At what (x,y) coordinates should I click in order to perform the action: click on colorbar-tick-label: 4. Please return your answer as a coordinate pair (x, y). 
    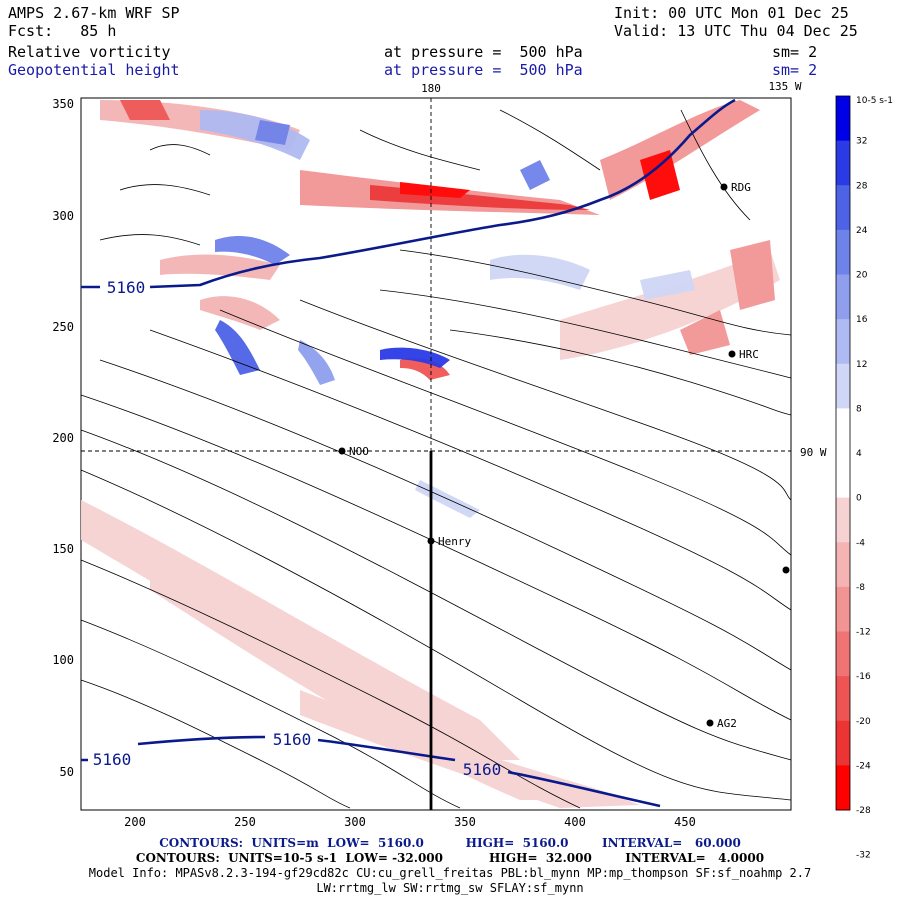
    Looking at the image, I should click on (859, 454).